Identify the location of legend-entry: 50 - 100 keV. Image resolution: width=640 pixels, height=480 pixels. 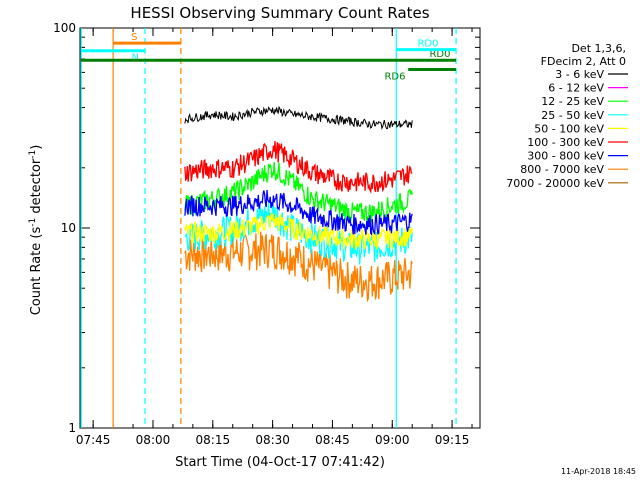
(569, 128).